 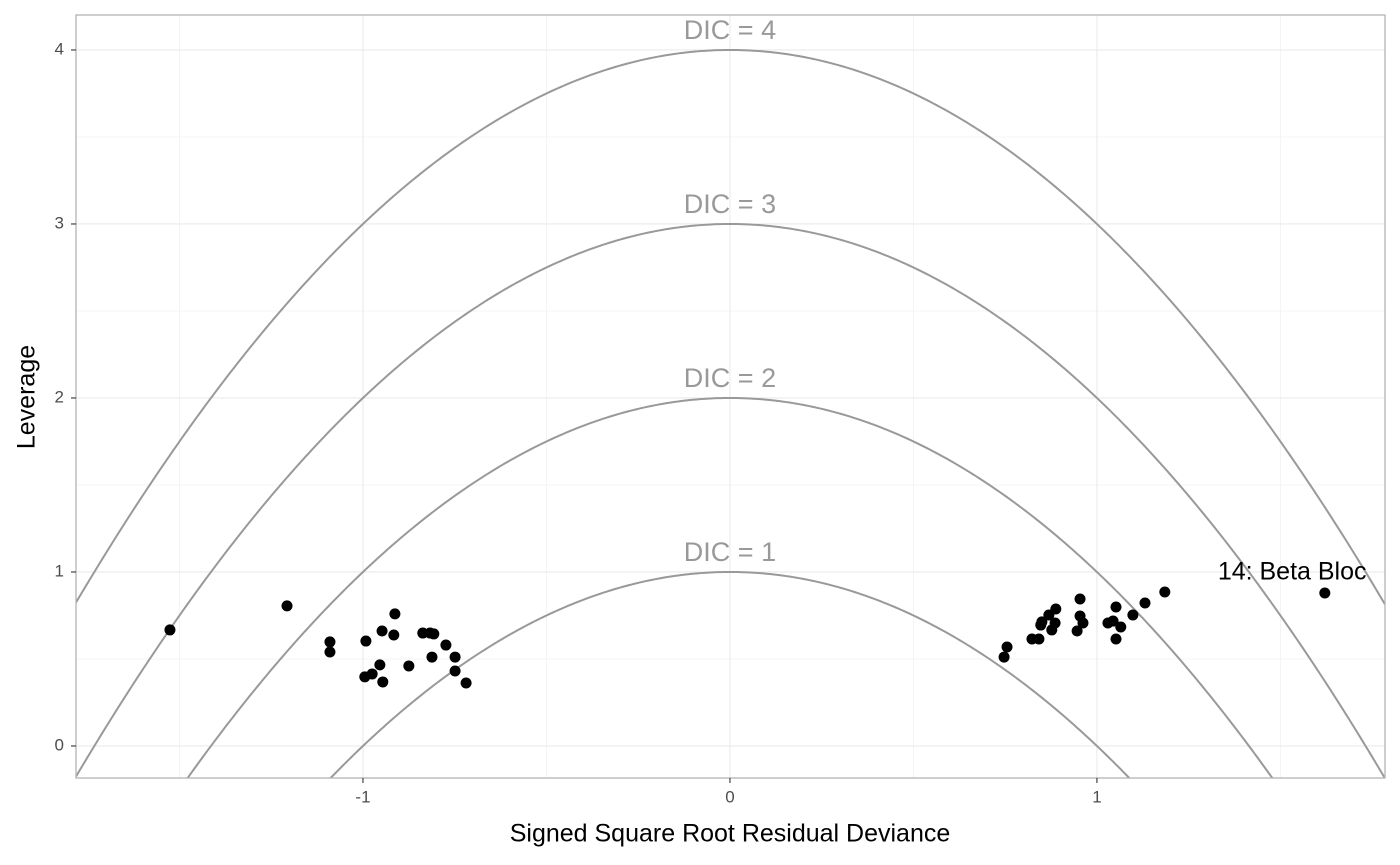 What do you see at coordinates (59, 48) in the screenshot?
I see `y-tick-label: 4` at bounding box center [59, 48].